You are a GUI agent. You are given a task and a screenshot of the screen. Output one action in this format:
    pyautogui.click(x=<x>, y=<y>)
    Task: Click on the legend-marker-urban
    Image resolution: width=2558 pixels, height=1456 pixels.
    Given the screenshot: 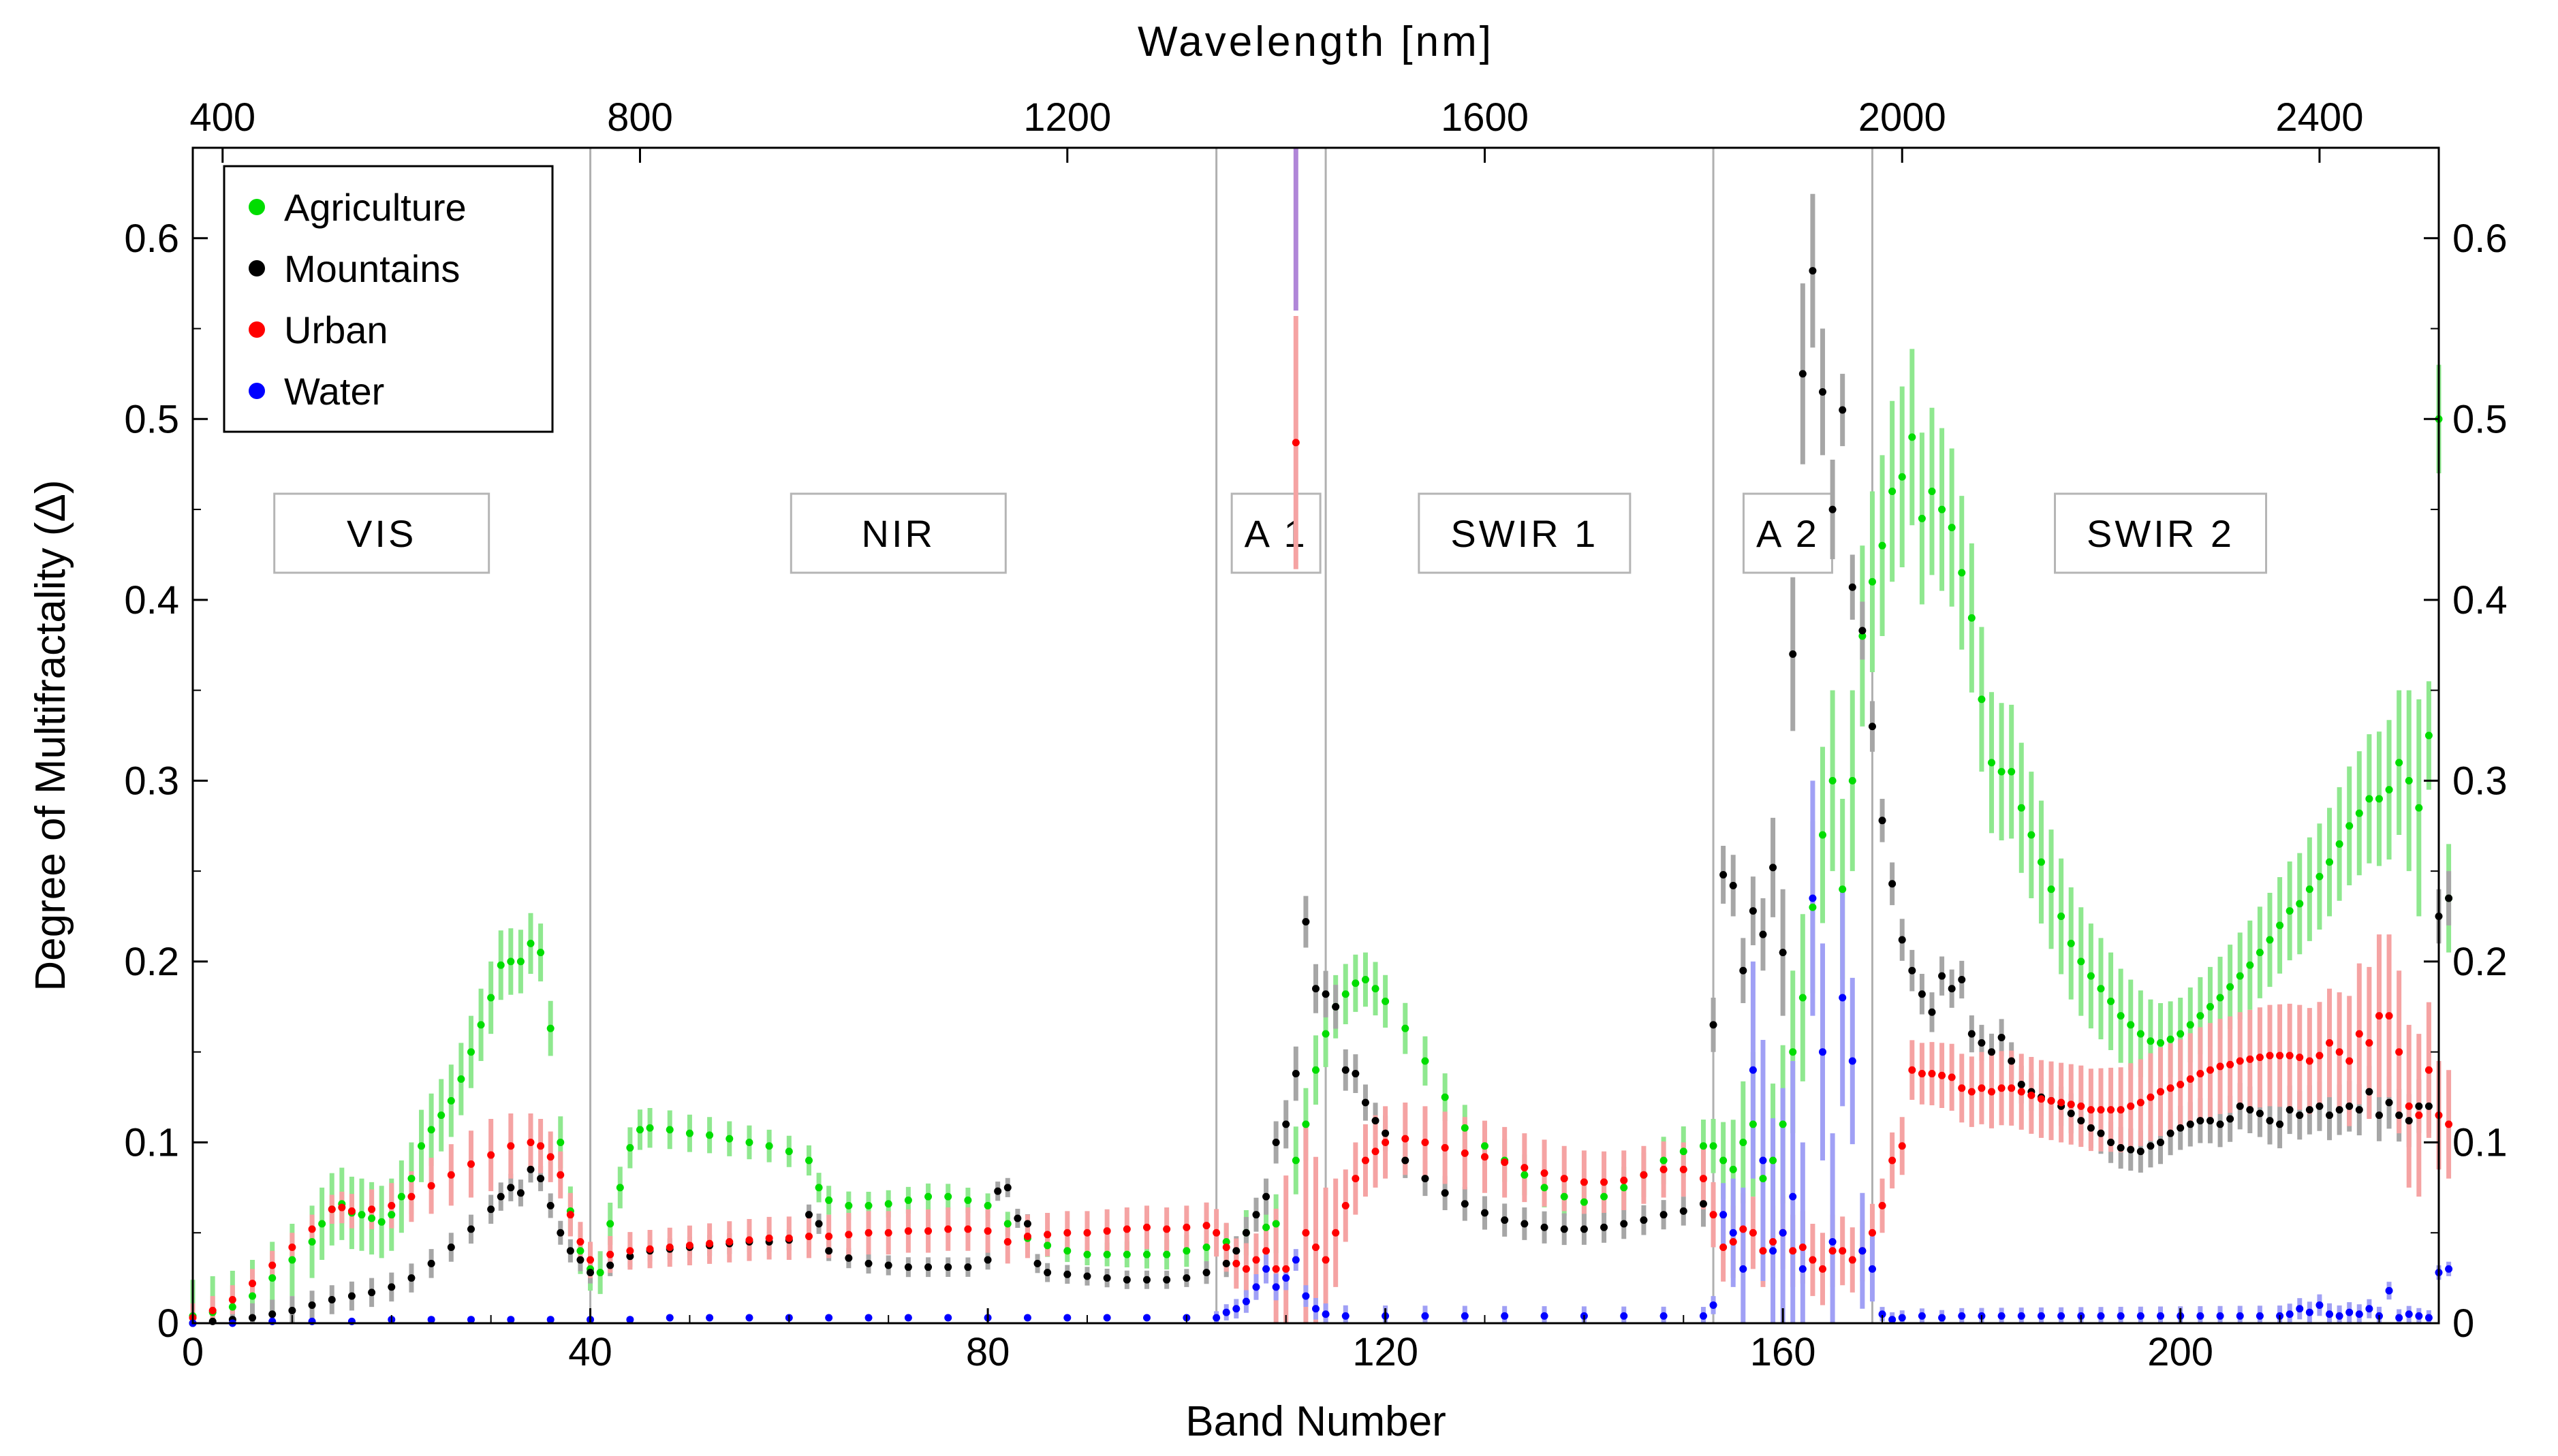 What is the action you would take?
    pyautogui.click(x=257, y=329)
    